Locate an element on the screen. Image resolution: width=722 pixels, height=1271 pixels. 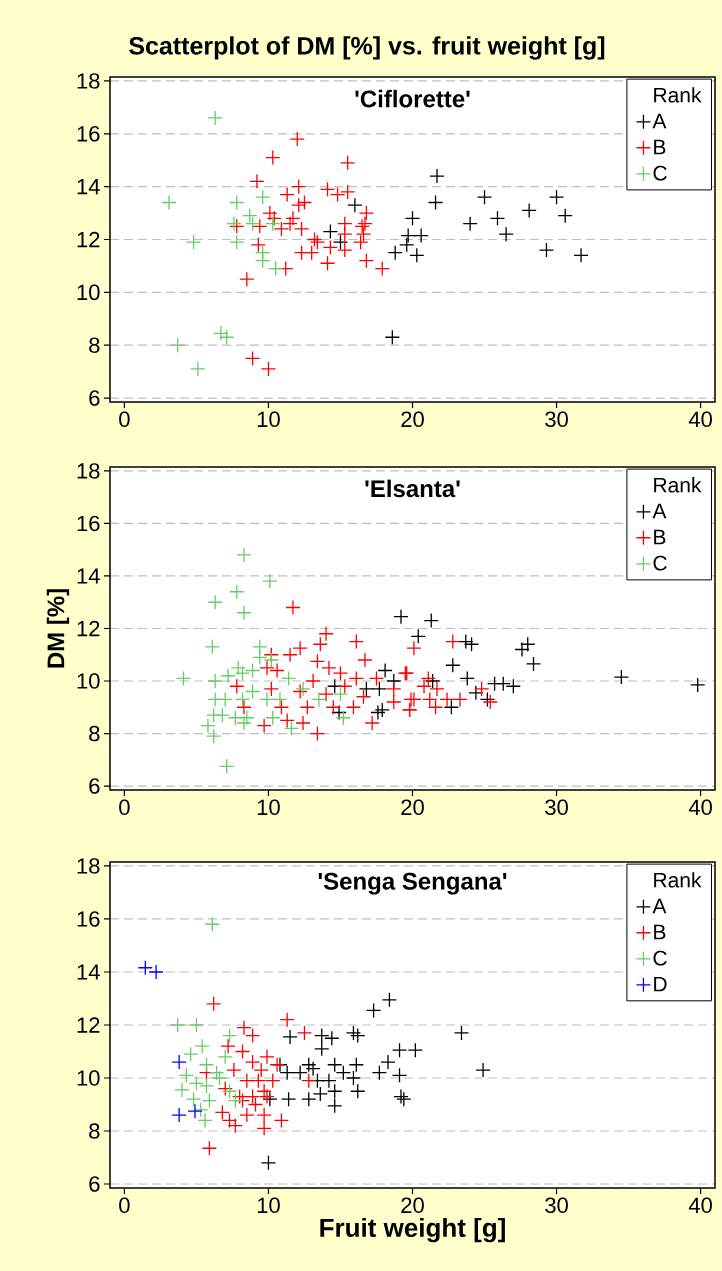
y-tick-label: 14 is located at coordinates (88, 972).